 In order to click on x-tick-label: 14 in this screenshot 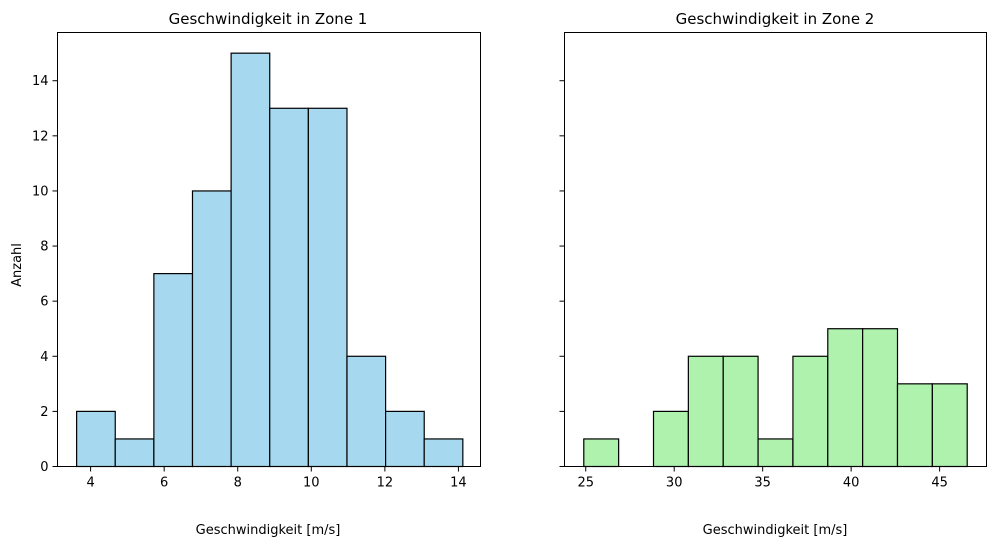, I will do `click(458, 483)`.